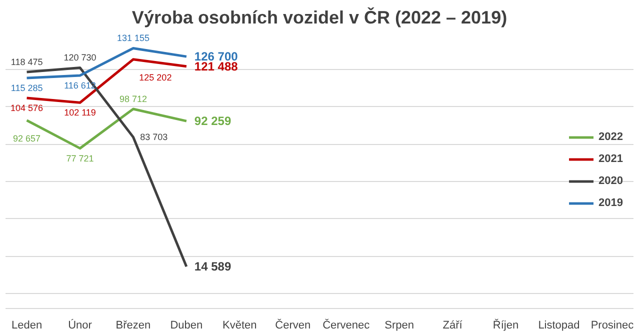 This screenshot has width=643, height=334. I want to click on data-label: 77 721, so click(80, 158).